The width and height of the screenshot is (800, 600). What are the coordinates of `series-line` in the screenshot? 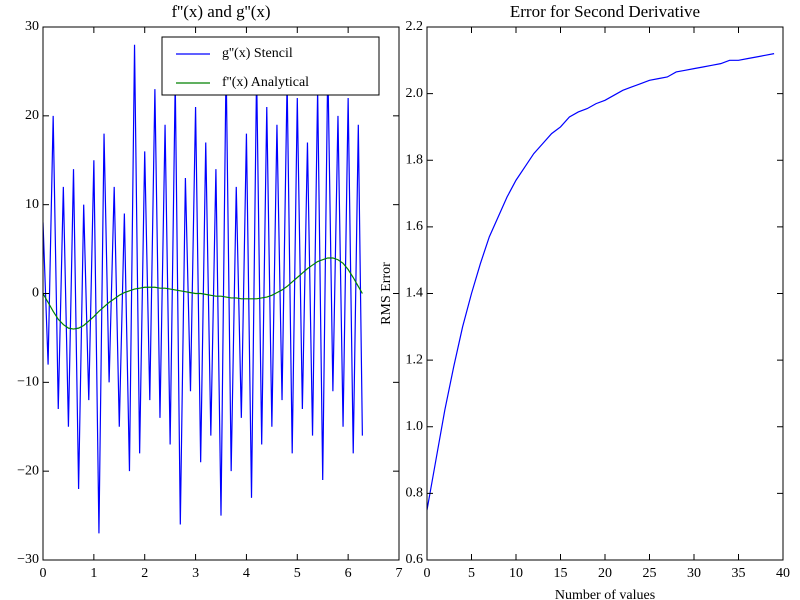 It's located at (203, 293).